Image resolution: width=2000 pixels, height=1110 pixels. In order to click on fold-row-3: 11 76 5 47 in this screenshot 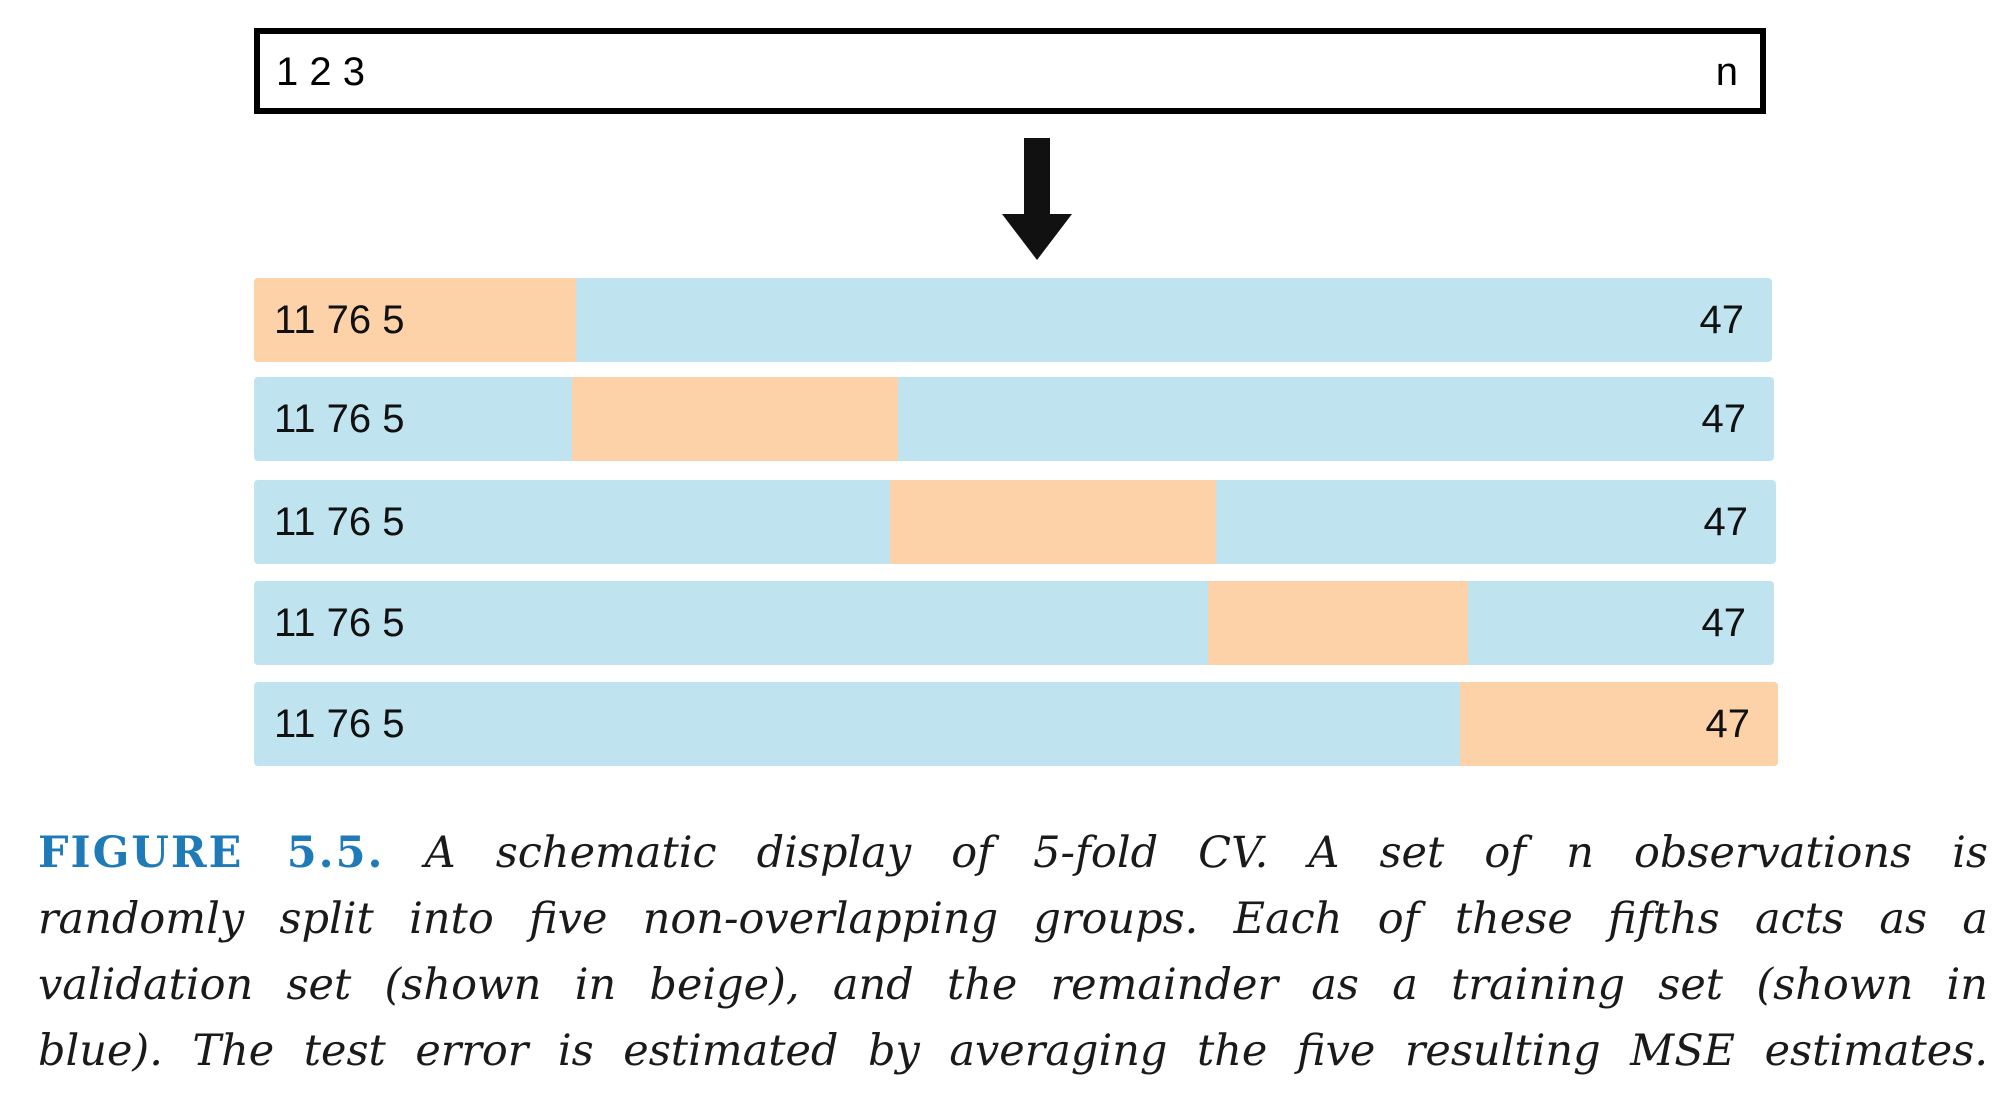, I will do `click(1015, 522)`.